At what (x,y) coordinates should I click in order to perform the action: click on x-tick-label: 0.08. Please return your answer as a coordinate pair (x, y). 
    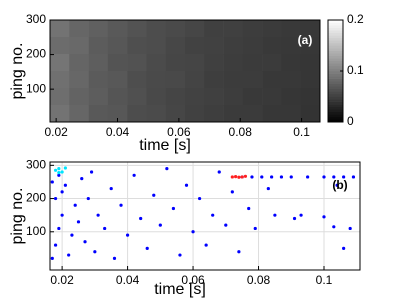
    Looking at the image, I should click on (259, 280).